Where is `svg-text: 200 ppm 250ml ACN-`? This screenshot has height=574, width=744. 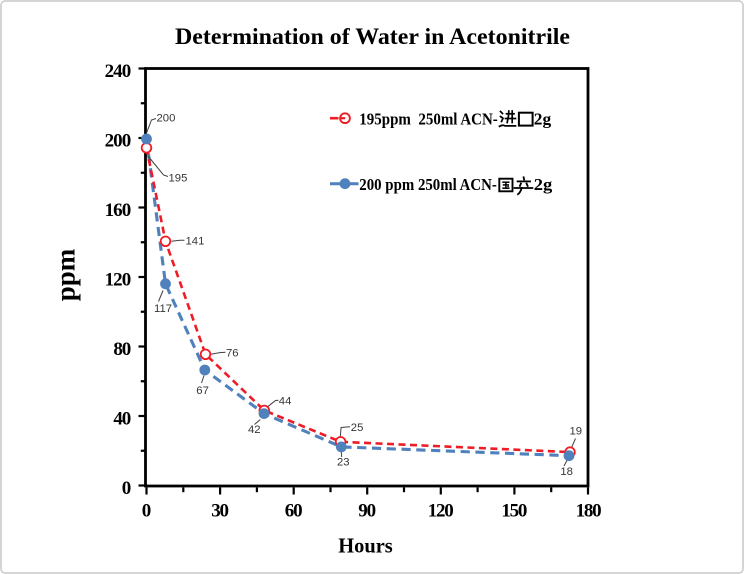
svg-text: 200 ppm 250ml ACN- is located at coordinates (428, 184).